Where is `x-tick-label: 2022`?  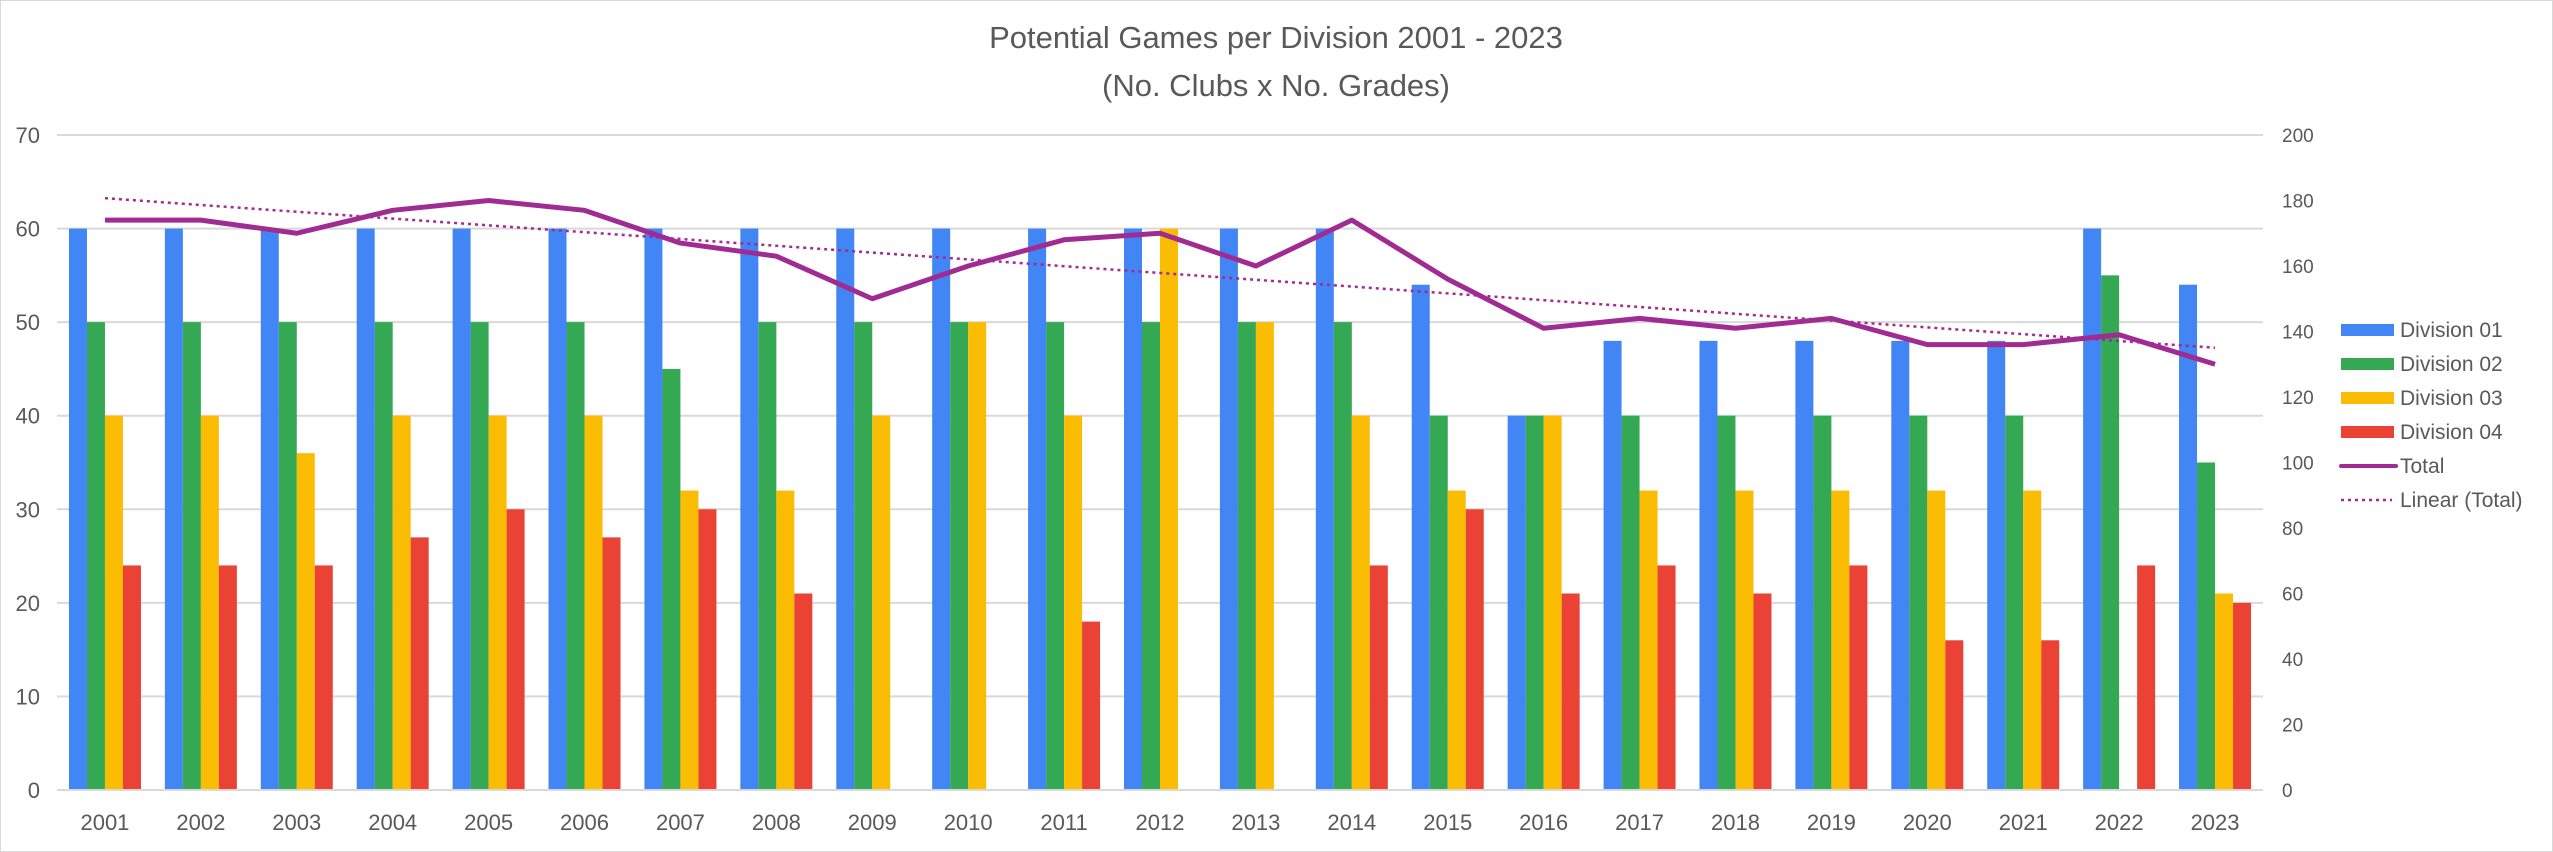 x-tick-label: 2022 is located at coordinates (2119, 822).